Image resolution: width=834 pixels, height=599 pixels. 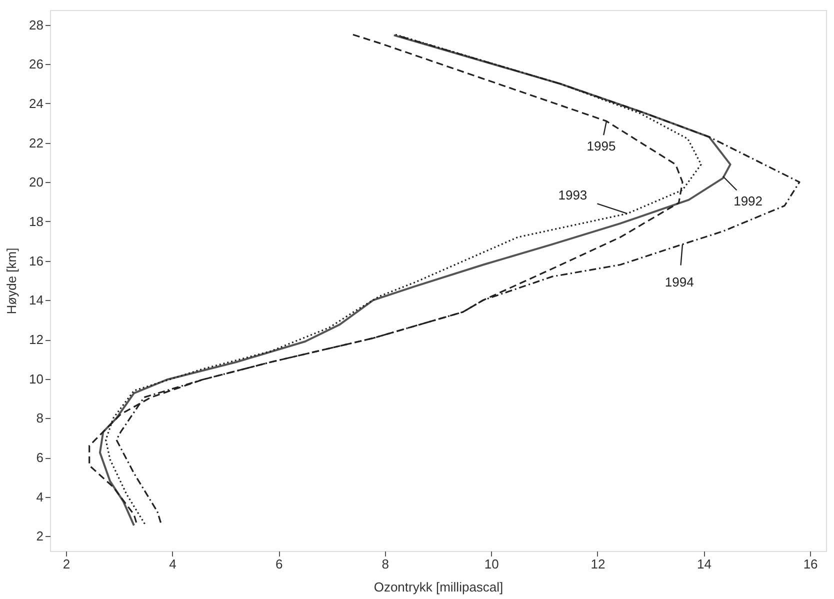 I want to click on y-tick-label: 24, so click(x=36, y=103).